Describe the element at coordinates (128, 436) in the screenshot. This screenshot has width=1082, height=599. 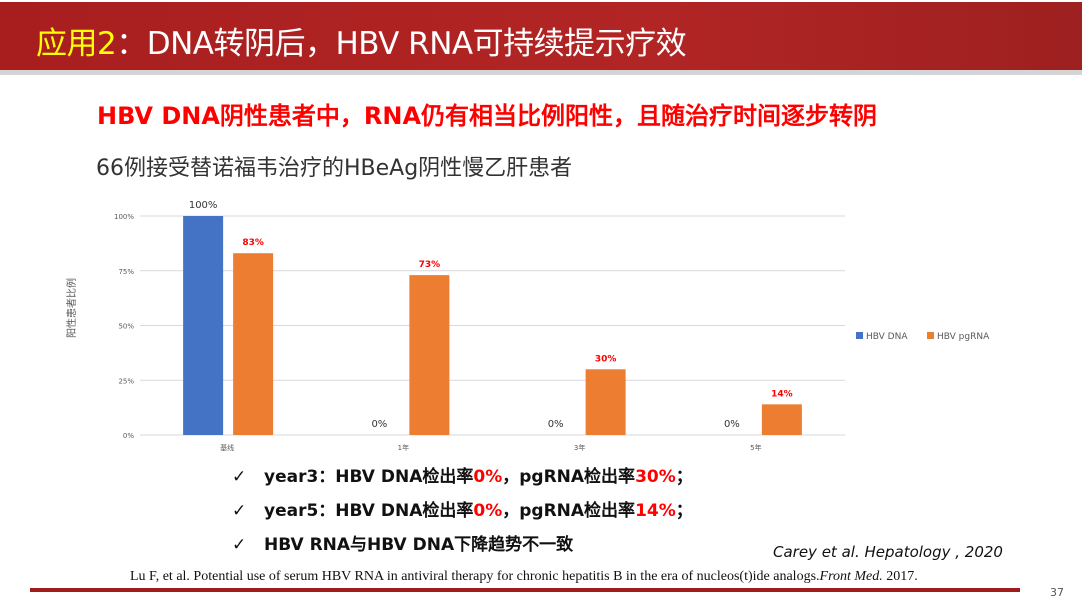
I see `y-tick-label: 0%` at that location.